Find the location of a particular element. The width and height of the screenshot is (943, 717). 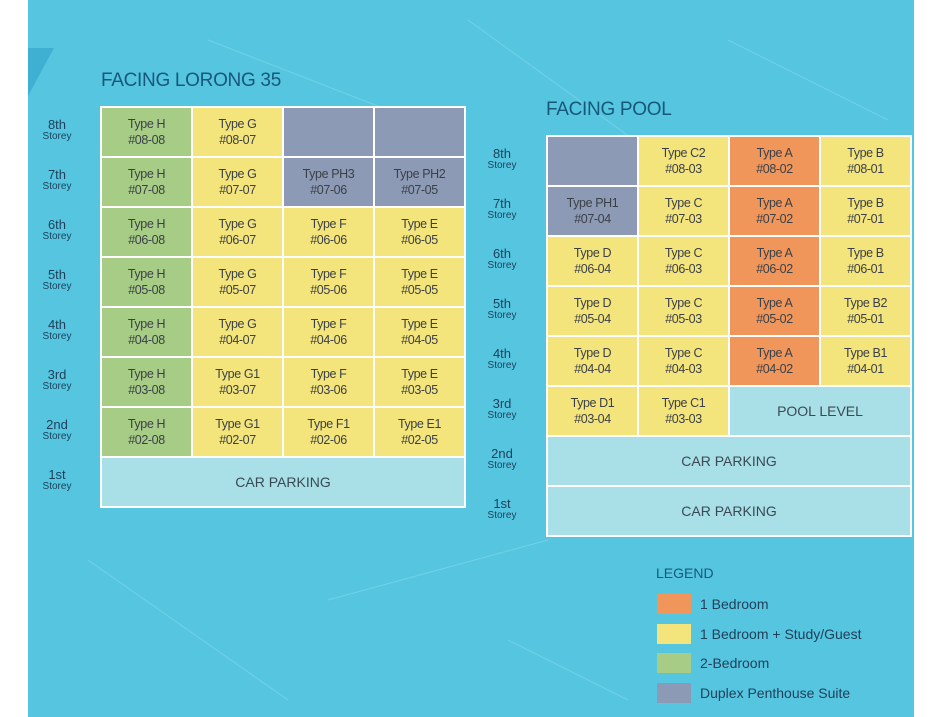

unit-number: #03-08 is located at coordinates (146, 390).